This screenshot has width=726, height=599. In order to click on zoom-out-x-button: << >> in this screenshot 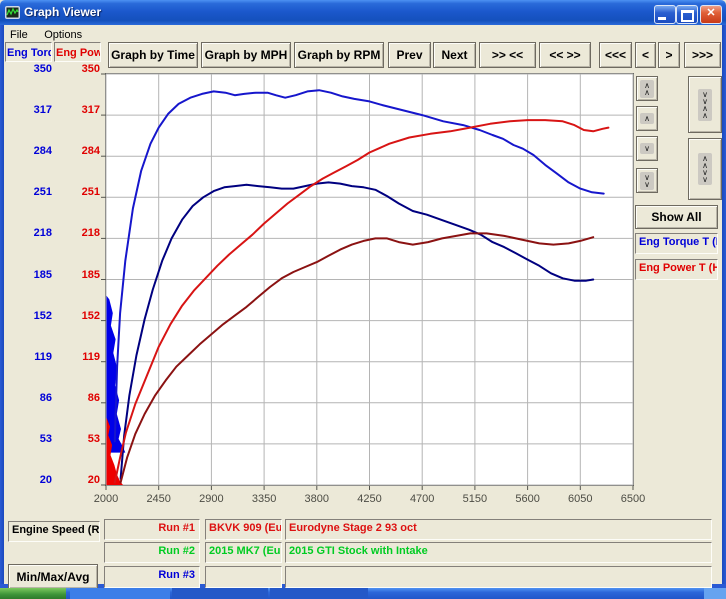, I will do `click(565, 55)`.